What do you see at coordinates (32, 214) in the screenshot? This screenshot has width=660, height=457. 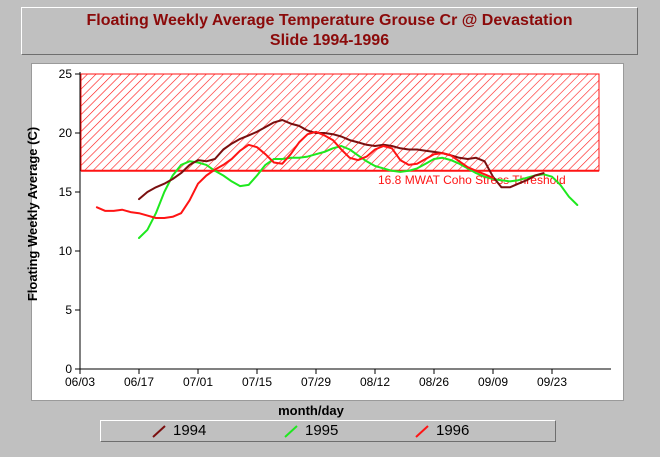 I see `y-axis-label: Floating Weekly Average (C)` at bounding box center [32, 214].